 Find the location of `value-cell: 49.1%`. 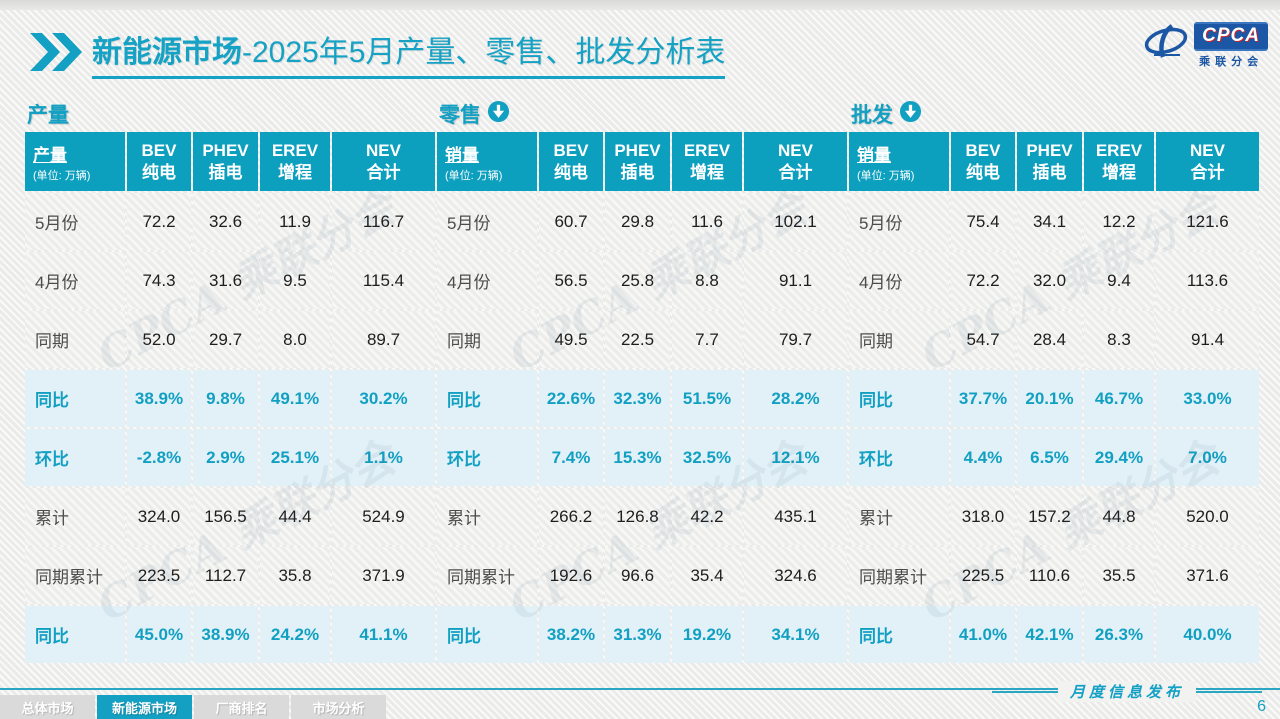

value-cell: 49.1% is located at coordinates (295, 398).